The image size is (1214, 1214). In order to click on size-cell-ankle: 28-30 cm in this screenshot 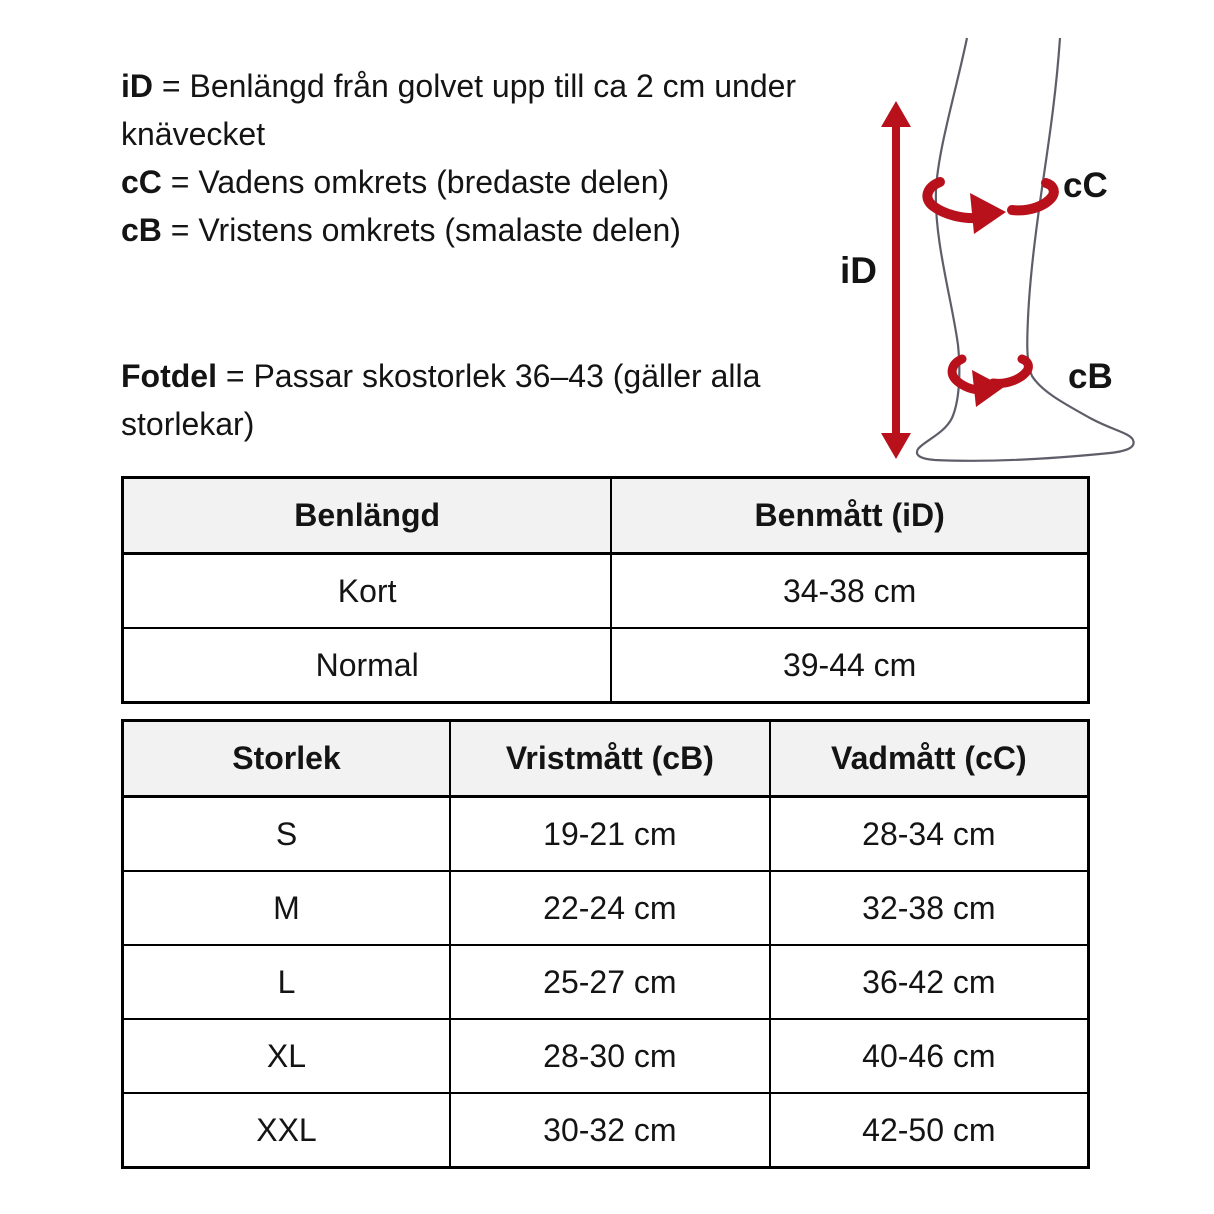, I will do `click(609, 1056)`.